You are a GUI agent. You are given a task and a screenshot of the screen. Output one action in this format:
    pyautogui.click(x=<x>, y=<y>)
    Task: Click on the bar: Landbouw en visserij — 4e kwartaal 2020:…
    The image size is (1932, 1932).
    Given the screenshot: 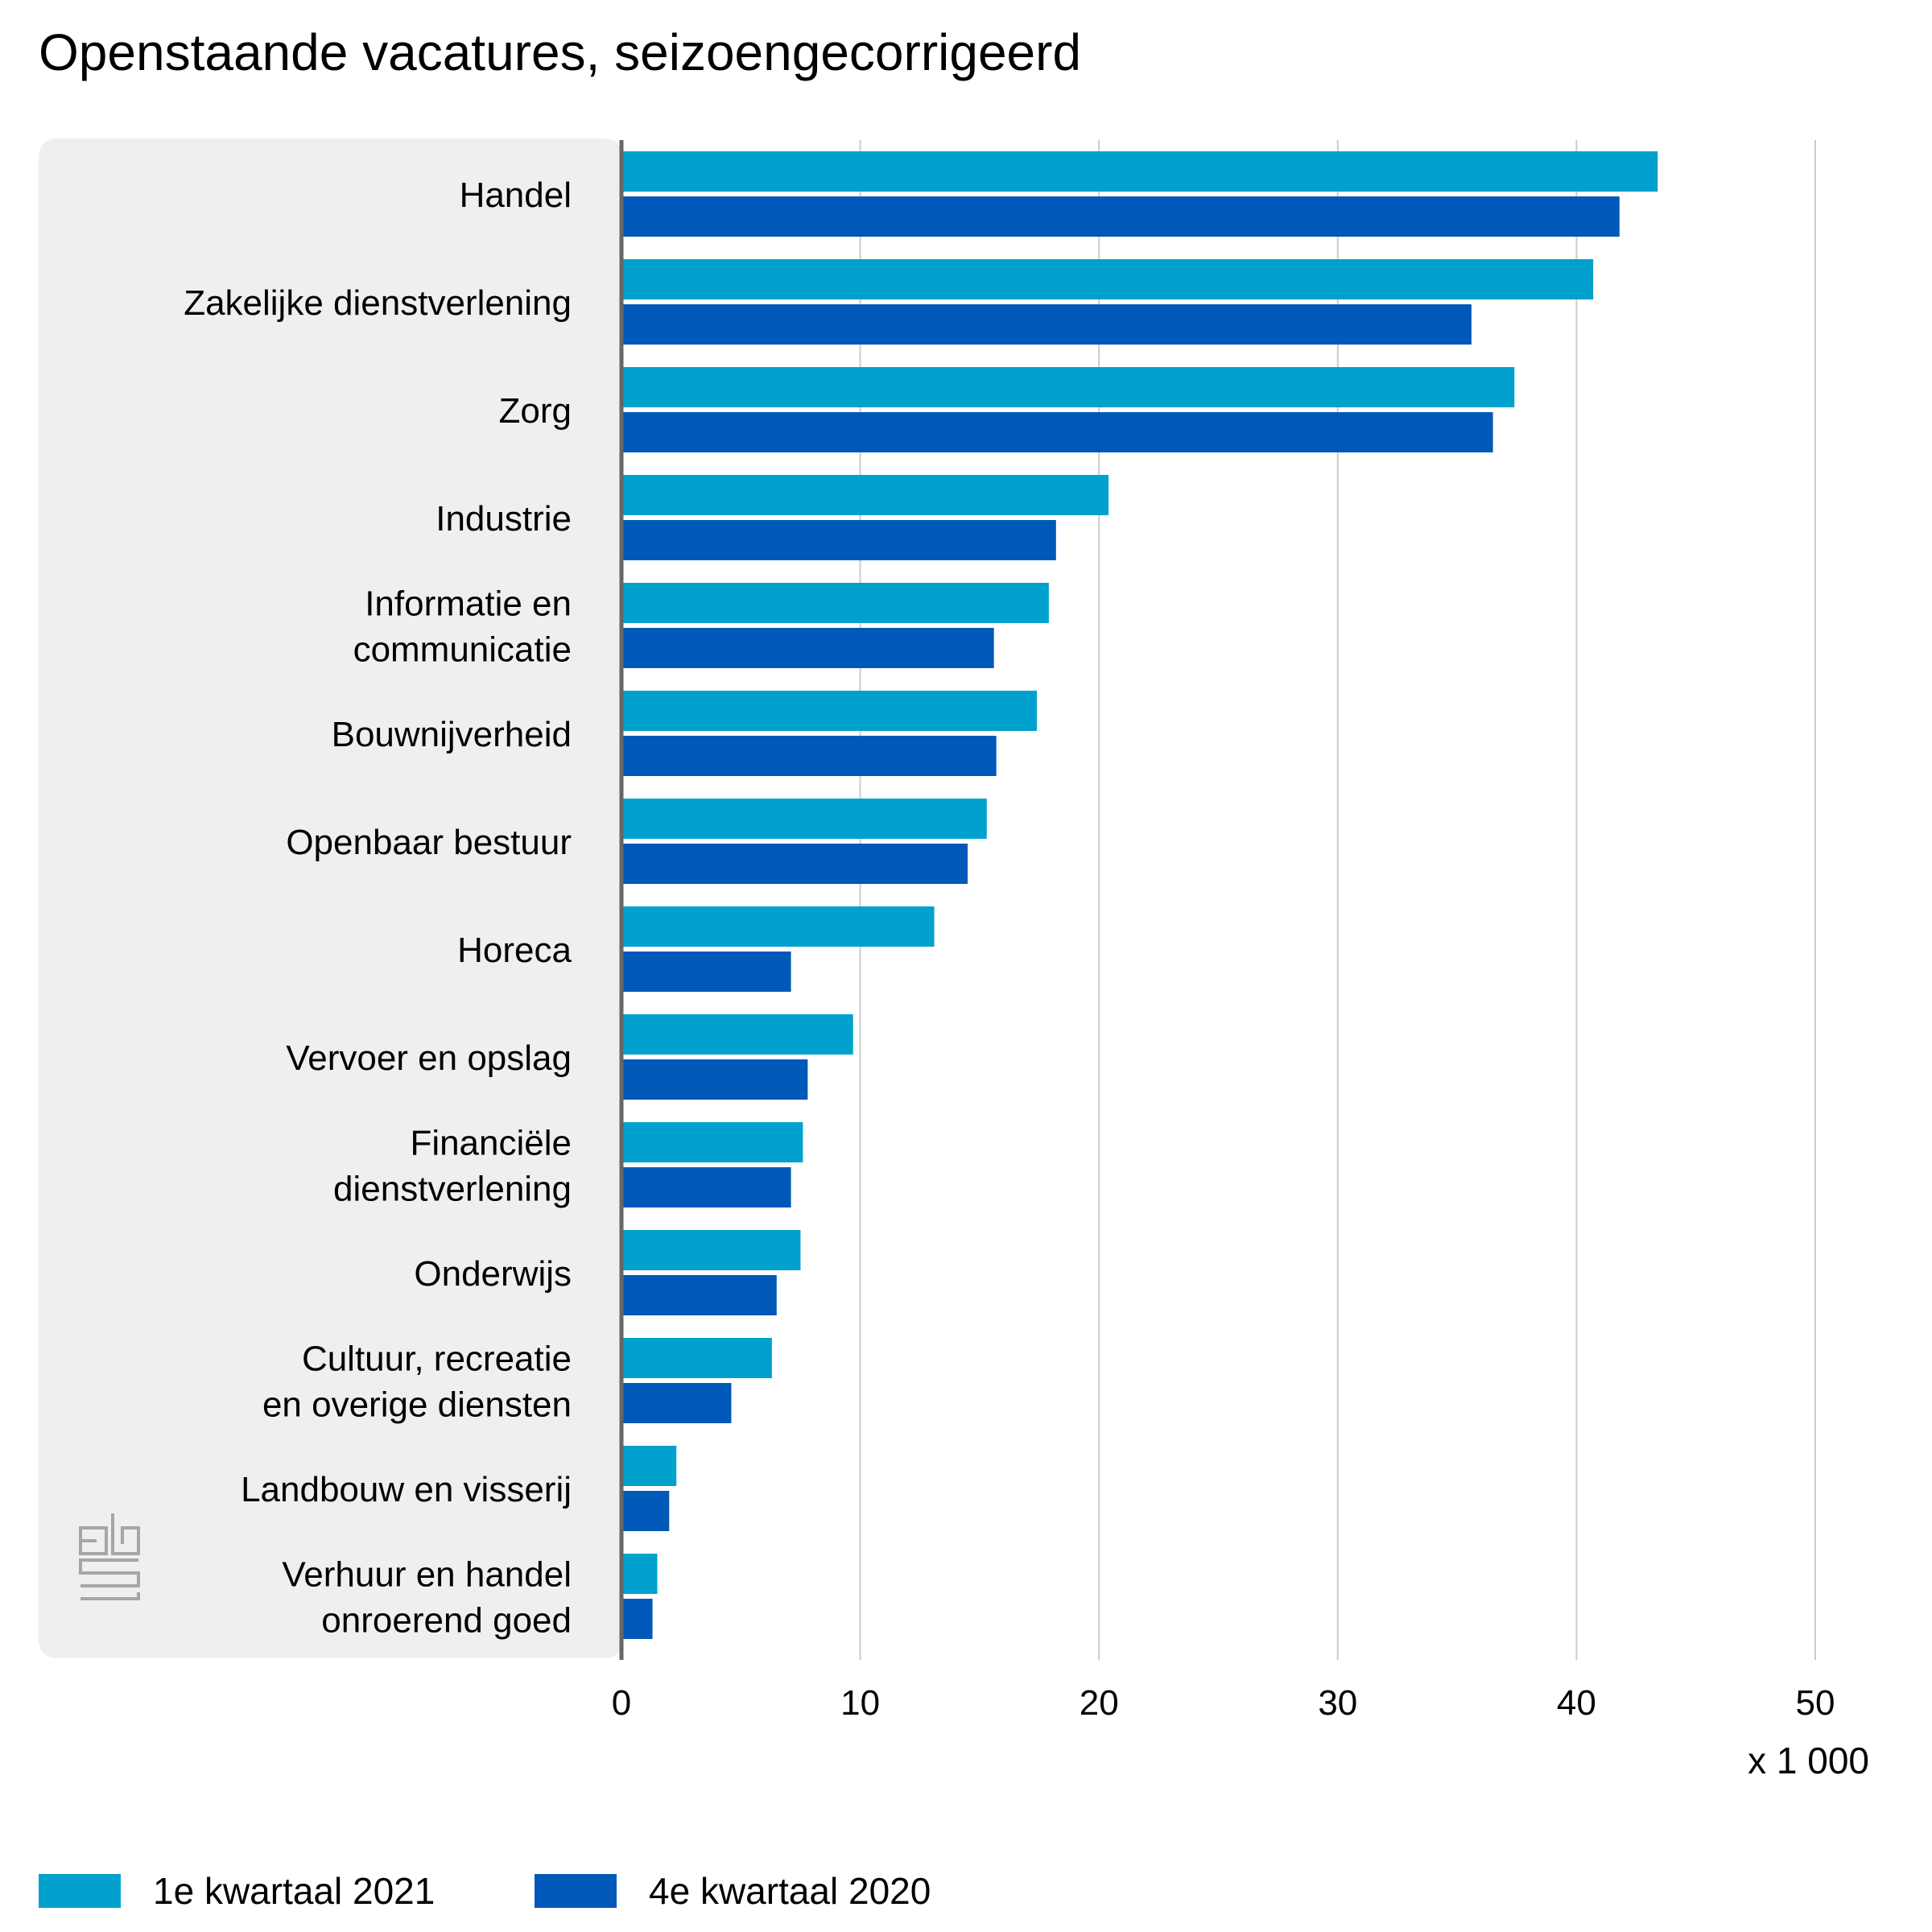 What is the action you would take?
    pyautogui.click(x=645, y=1511)
    